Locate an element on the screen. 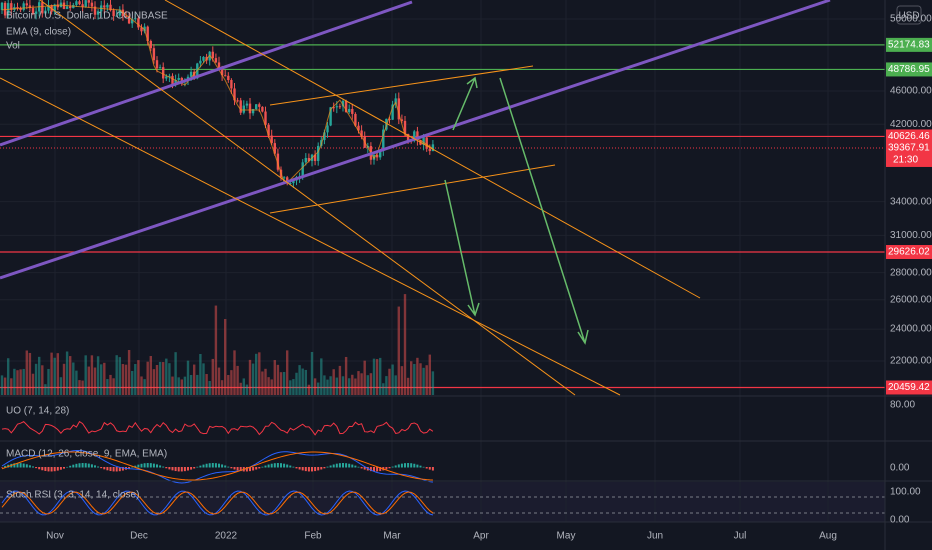 Image resolution: width=932 pixels, height=550 pixels. currency-box is located at coordinates (909, 15).